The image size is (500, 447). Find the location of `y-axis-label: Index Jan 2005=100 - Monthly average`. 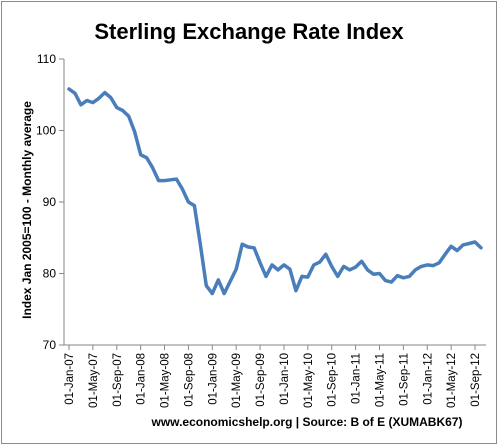

y-axis-label: Index Jan 2005=100 - Monthly average is located at coordinates (27, 210).